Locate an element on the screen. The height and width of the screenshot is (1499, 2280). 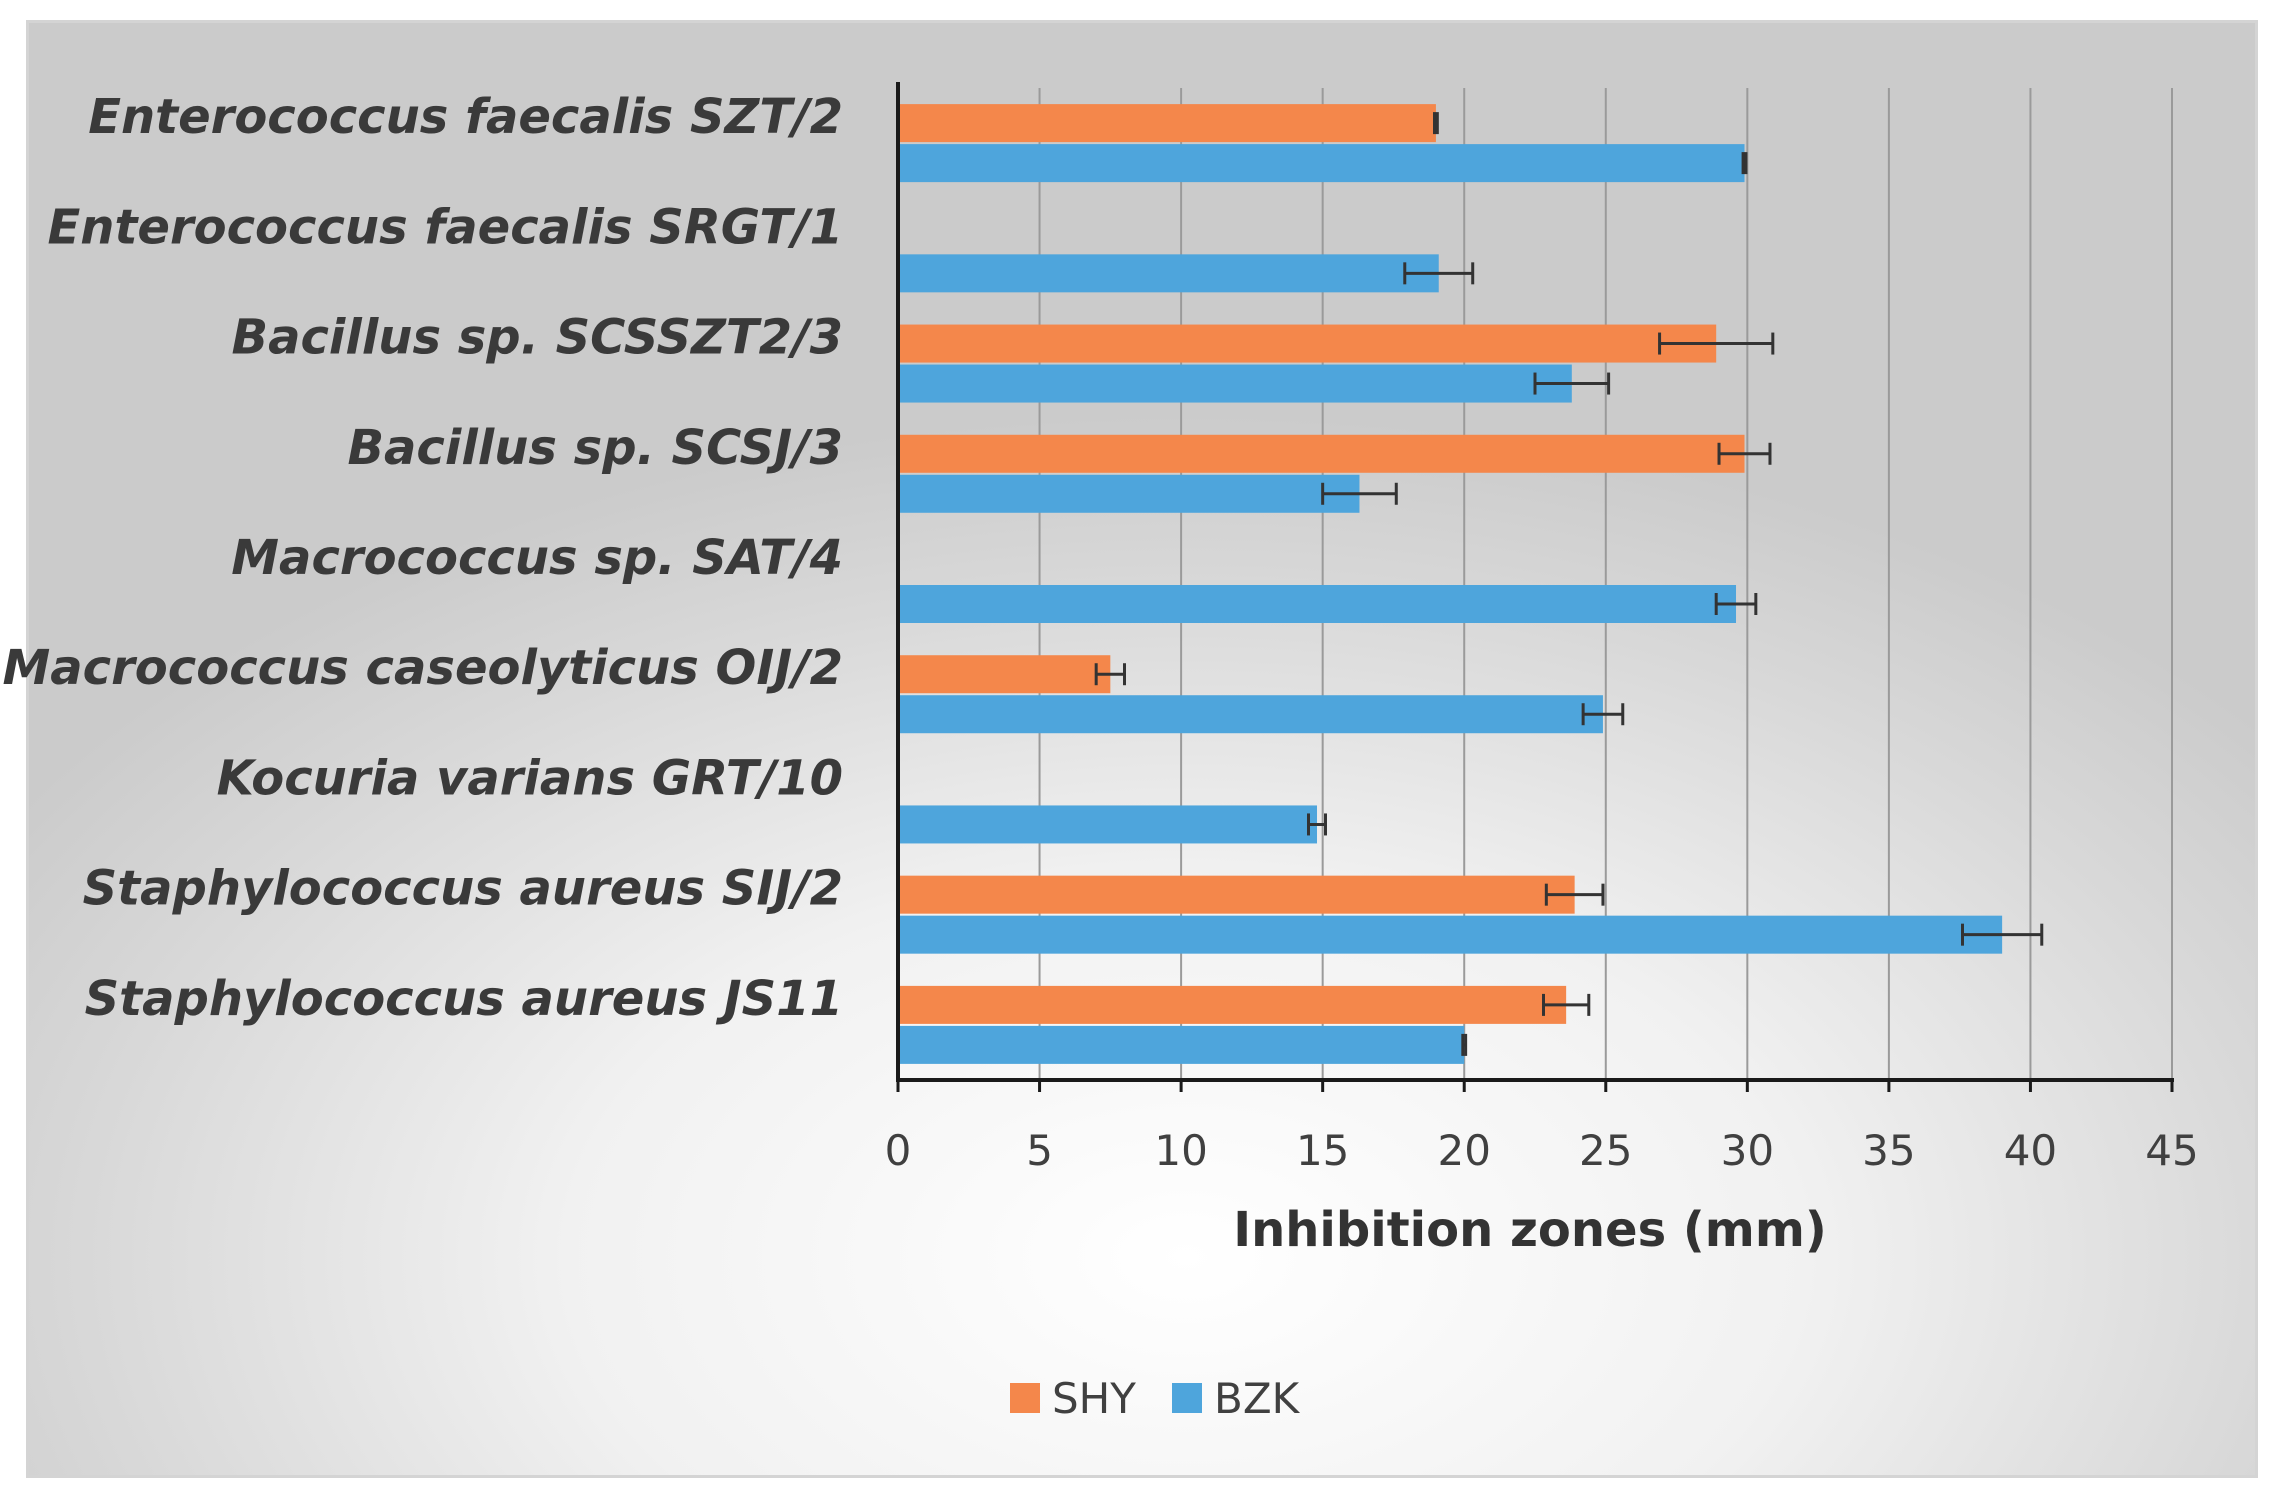
error-bar-shy-staphylococcus-aureus-js11 is located at coordinates (1566, 1004).